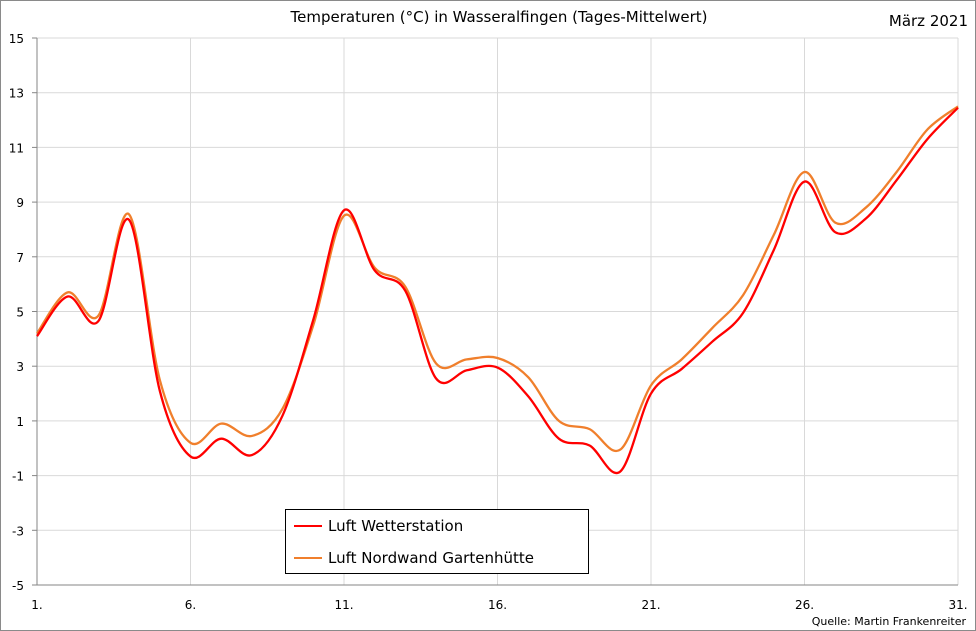 Image resolution: width=976 pixels, height=631 pixels. Describe the element at coordinates (20, 258) in the screenshot. I see `y-tick-label: 7` at that location.